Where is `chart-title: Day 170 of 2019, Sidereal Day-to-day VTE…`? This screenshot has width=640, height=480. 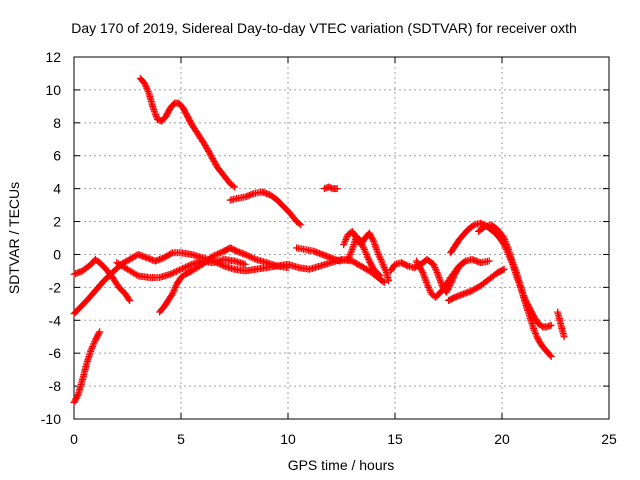
chart-title: Day 170 of 2019, Sidereal Day-to-day VTE… is located at coordinates (324, 28).